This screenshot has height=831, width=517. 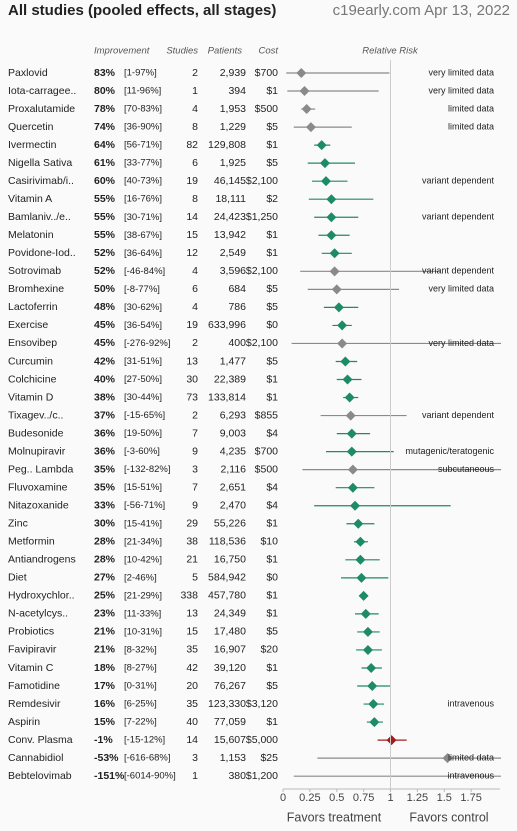 What do you see at coordinates (233, 253) in the screenshot?
I see `patients: 2,549` at bounding box center [233, 253].